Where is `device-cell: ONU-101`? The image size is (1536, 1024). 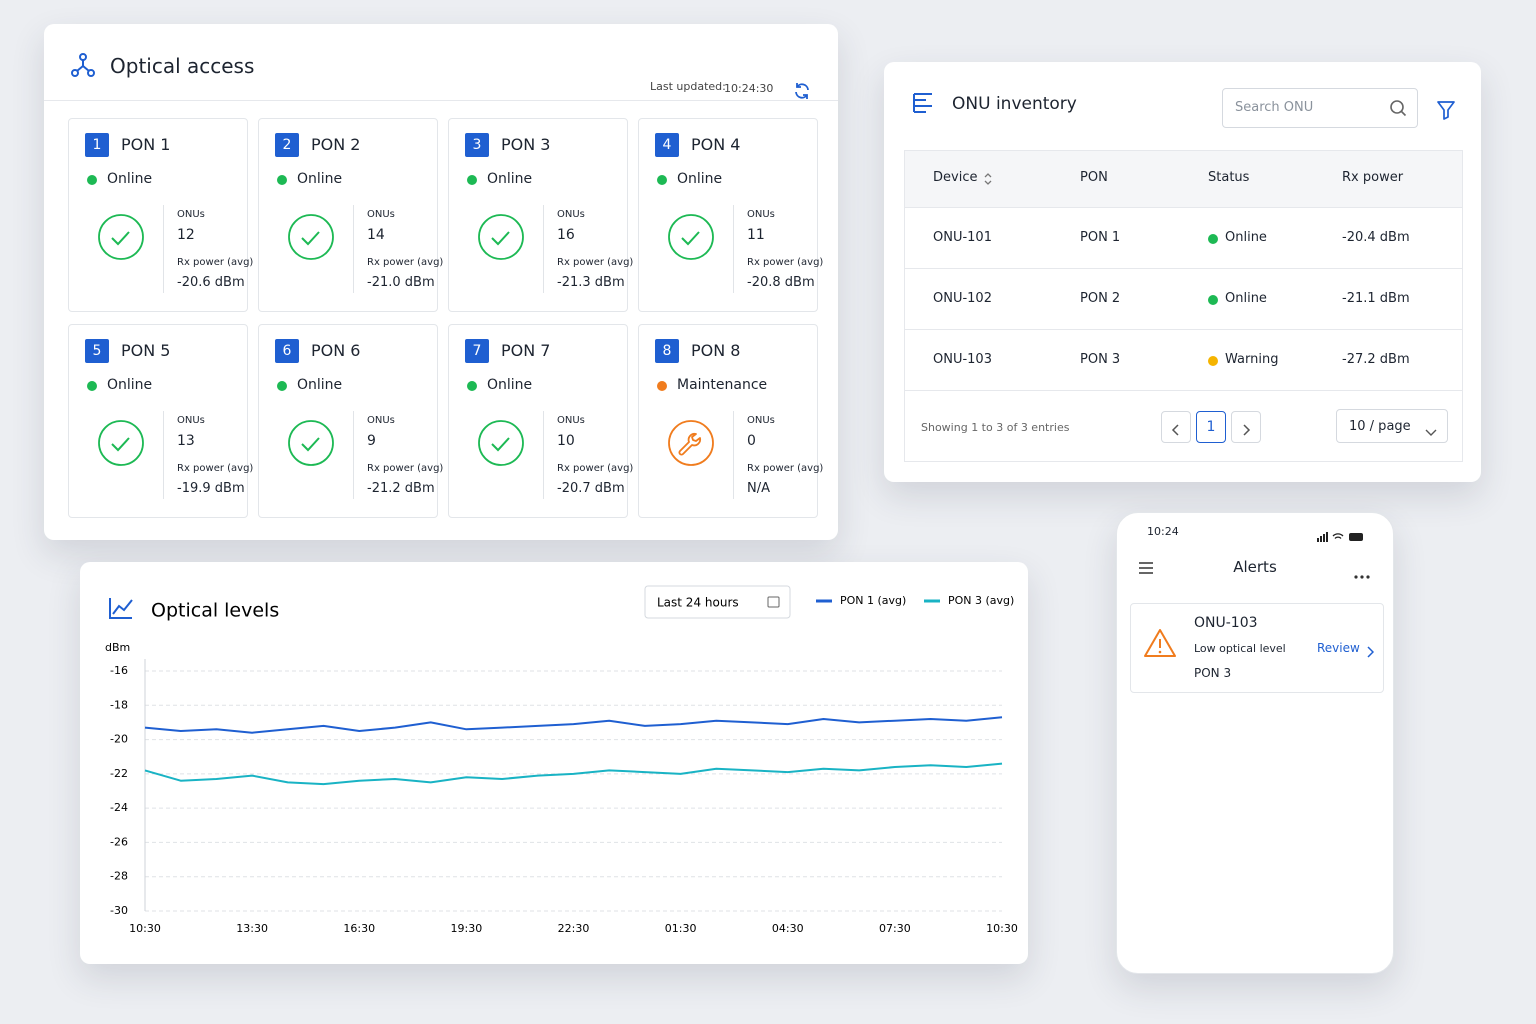
device-cell: ONU-101 is located at coordinates (962, 237).